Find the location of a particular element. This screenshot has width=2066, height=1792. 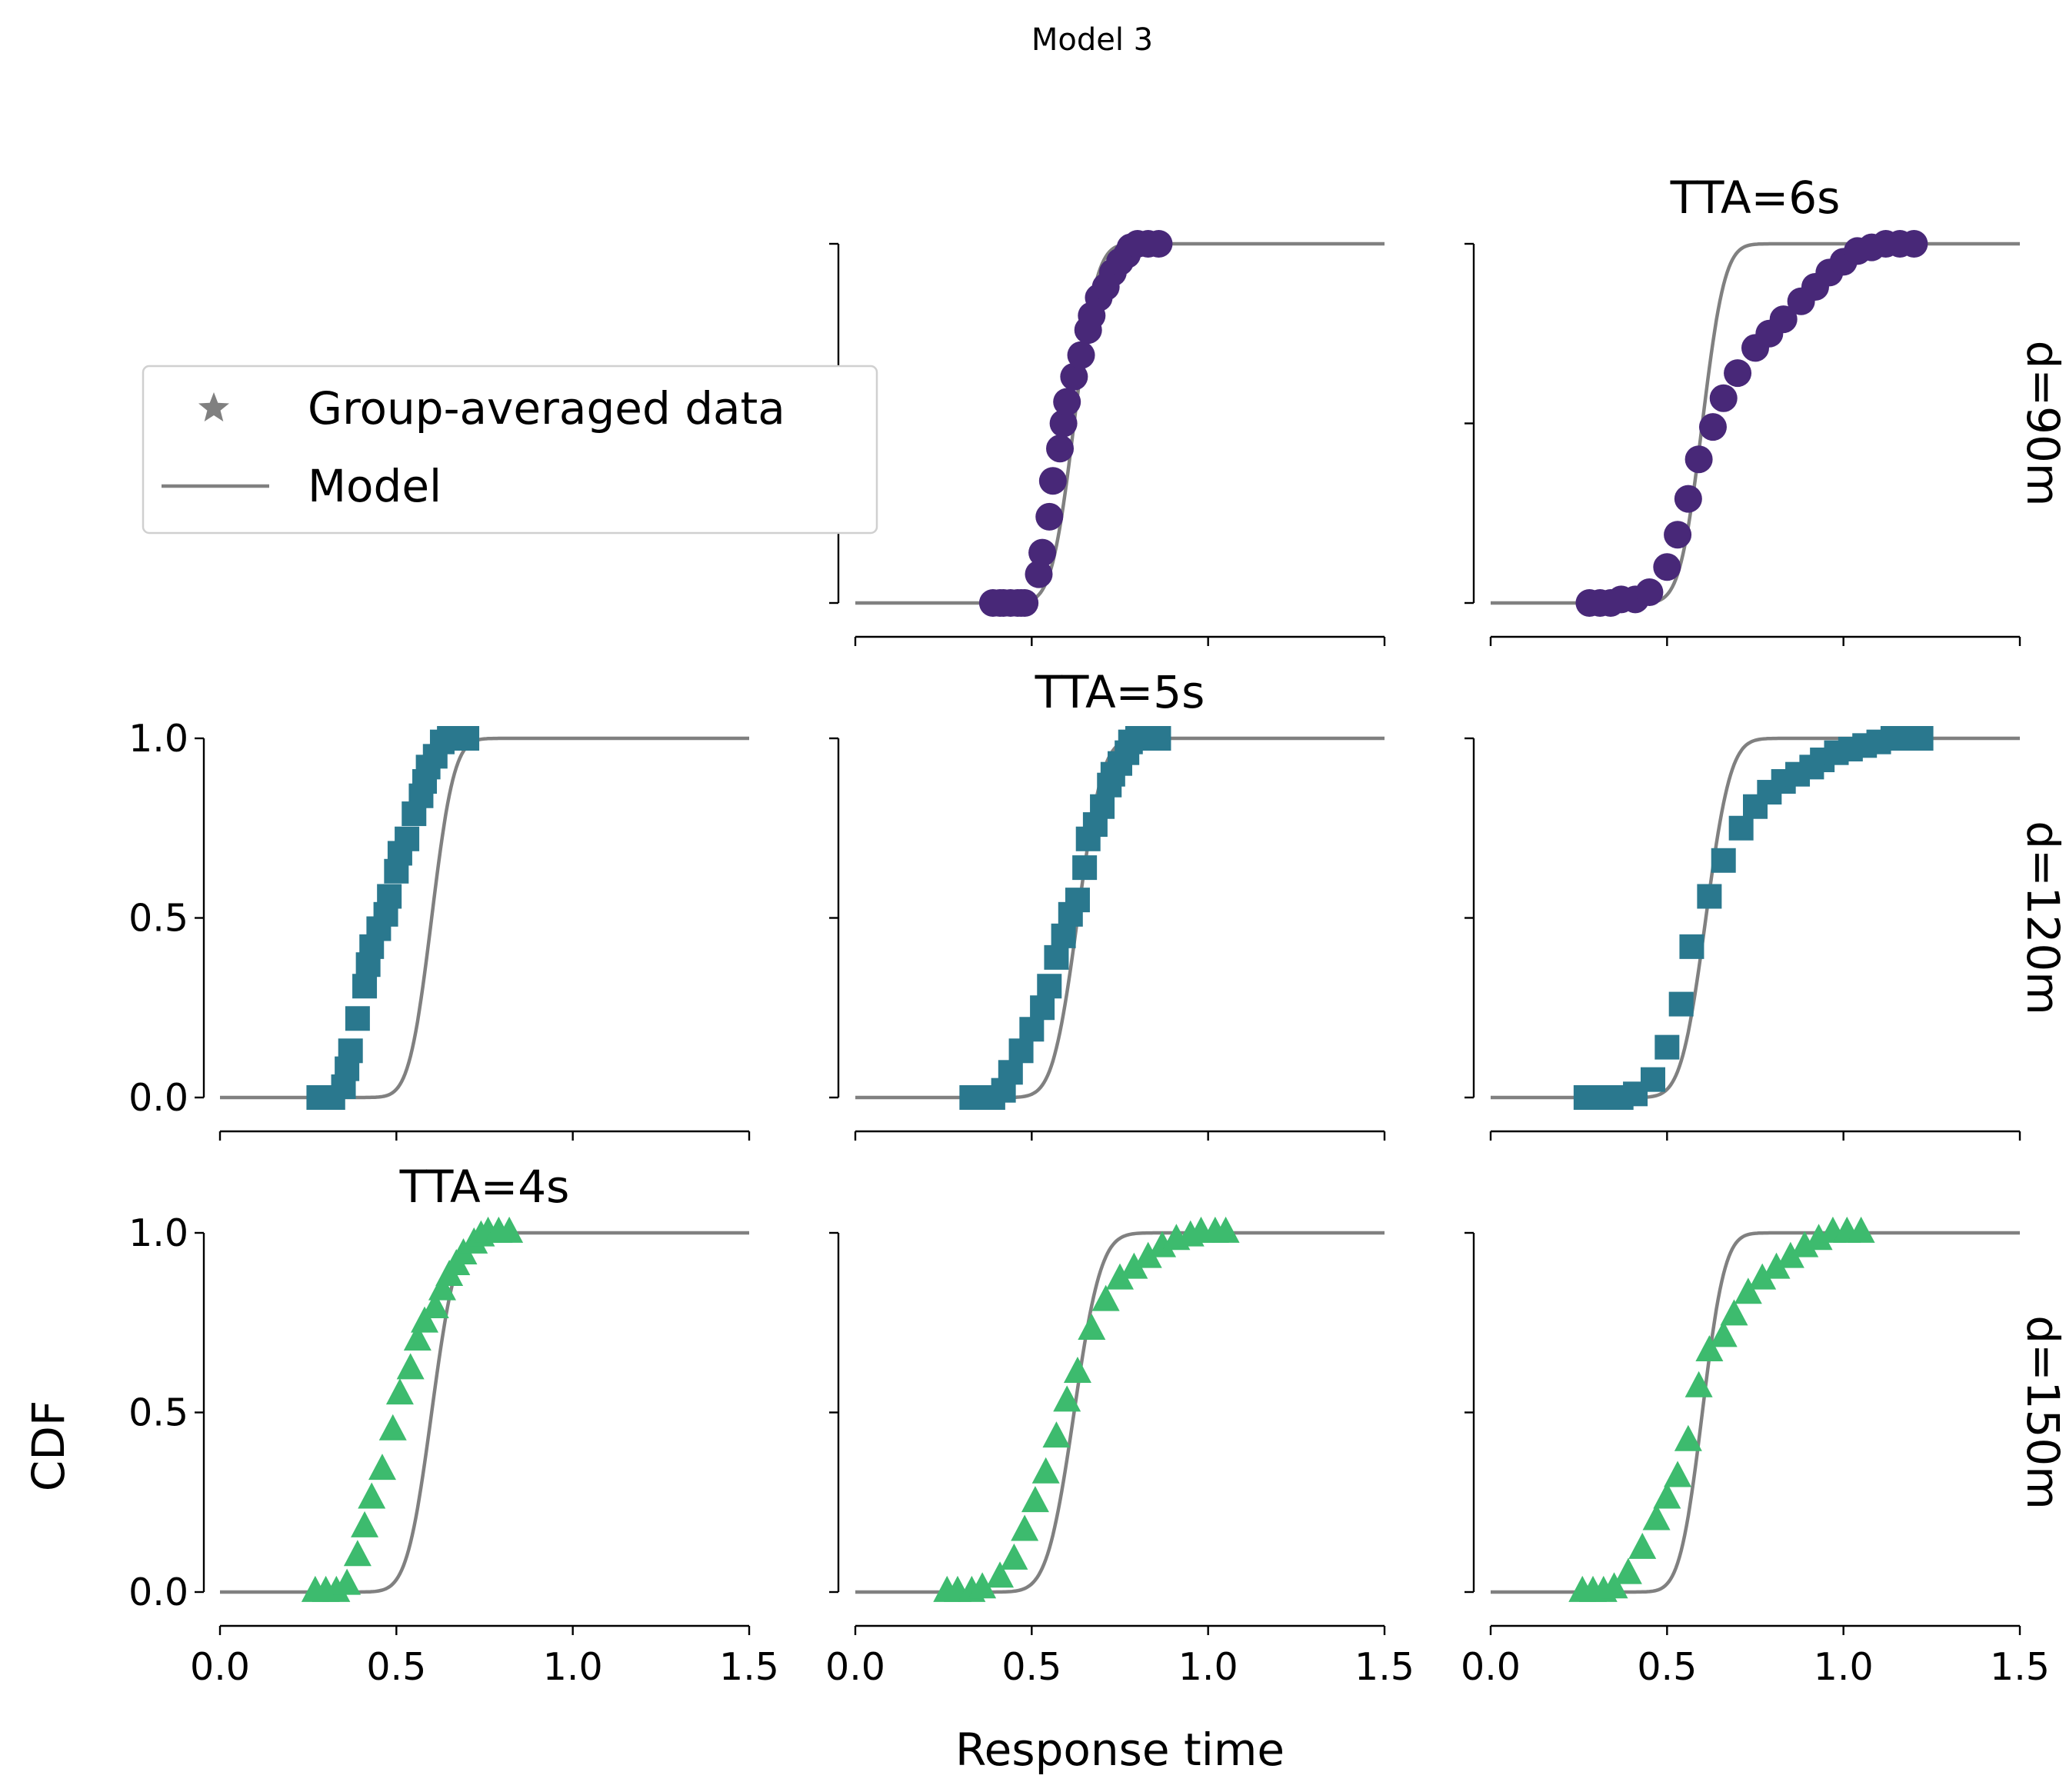

legend-entry-model: Model is located at coordinates (375, 486).